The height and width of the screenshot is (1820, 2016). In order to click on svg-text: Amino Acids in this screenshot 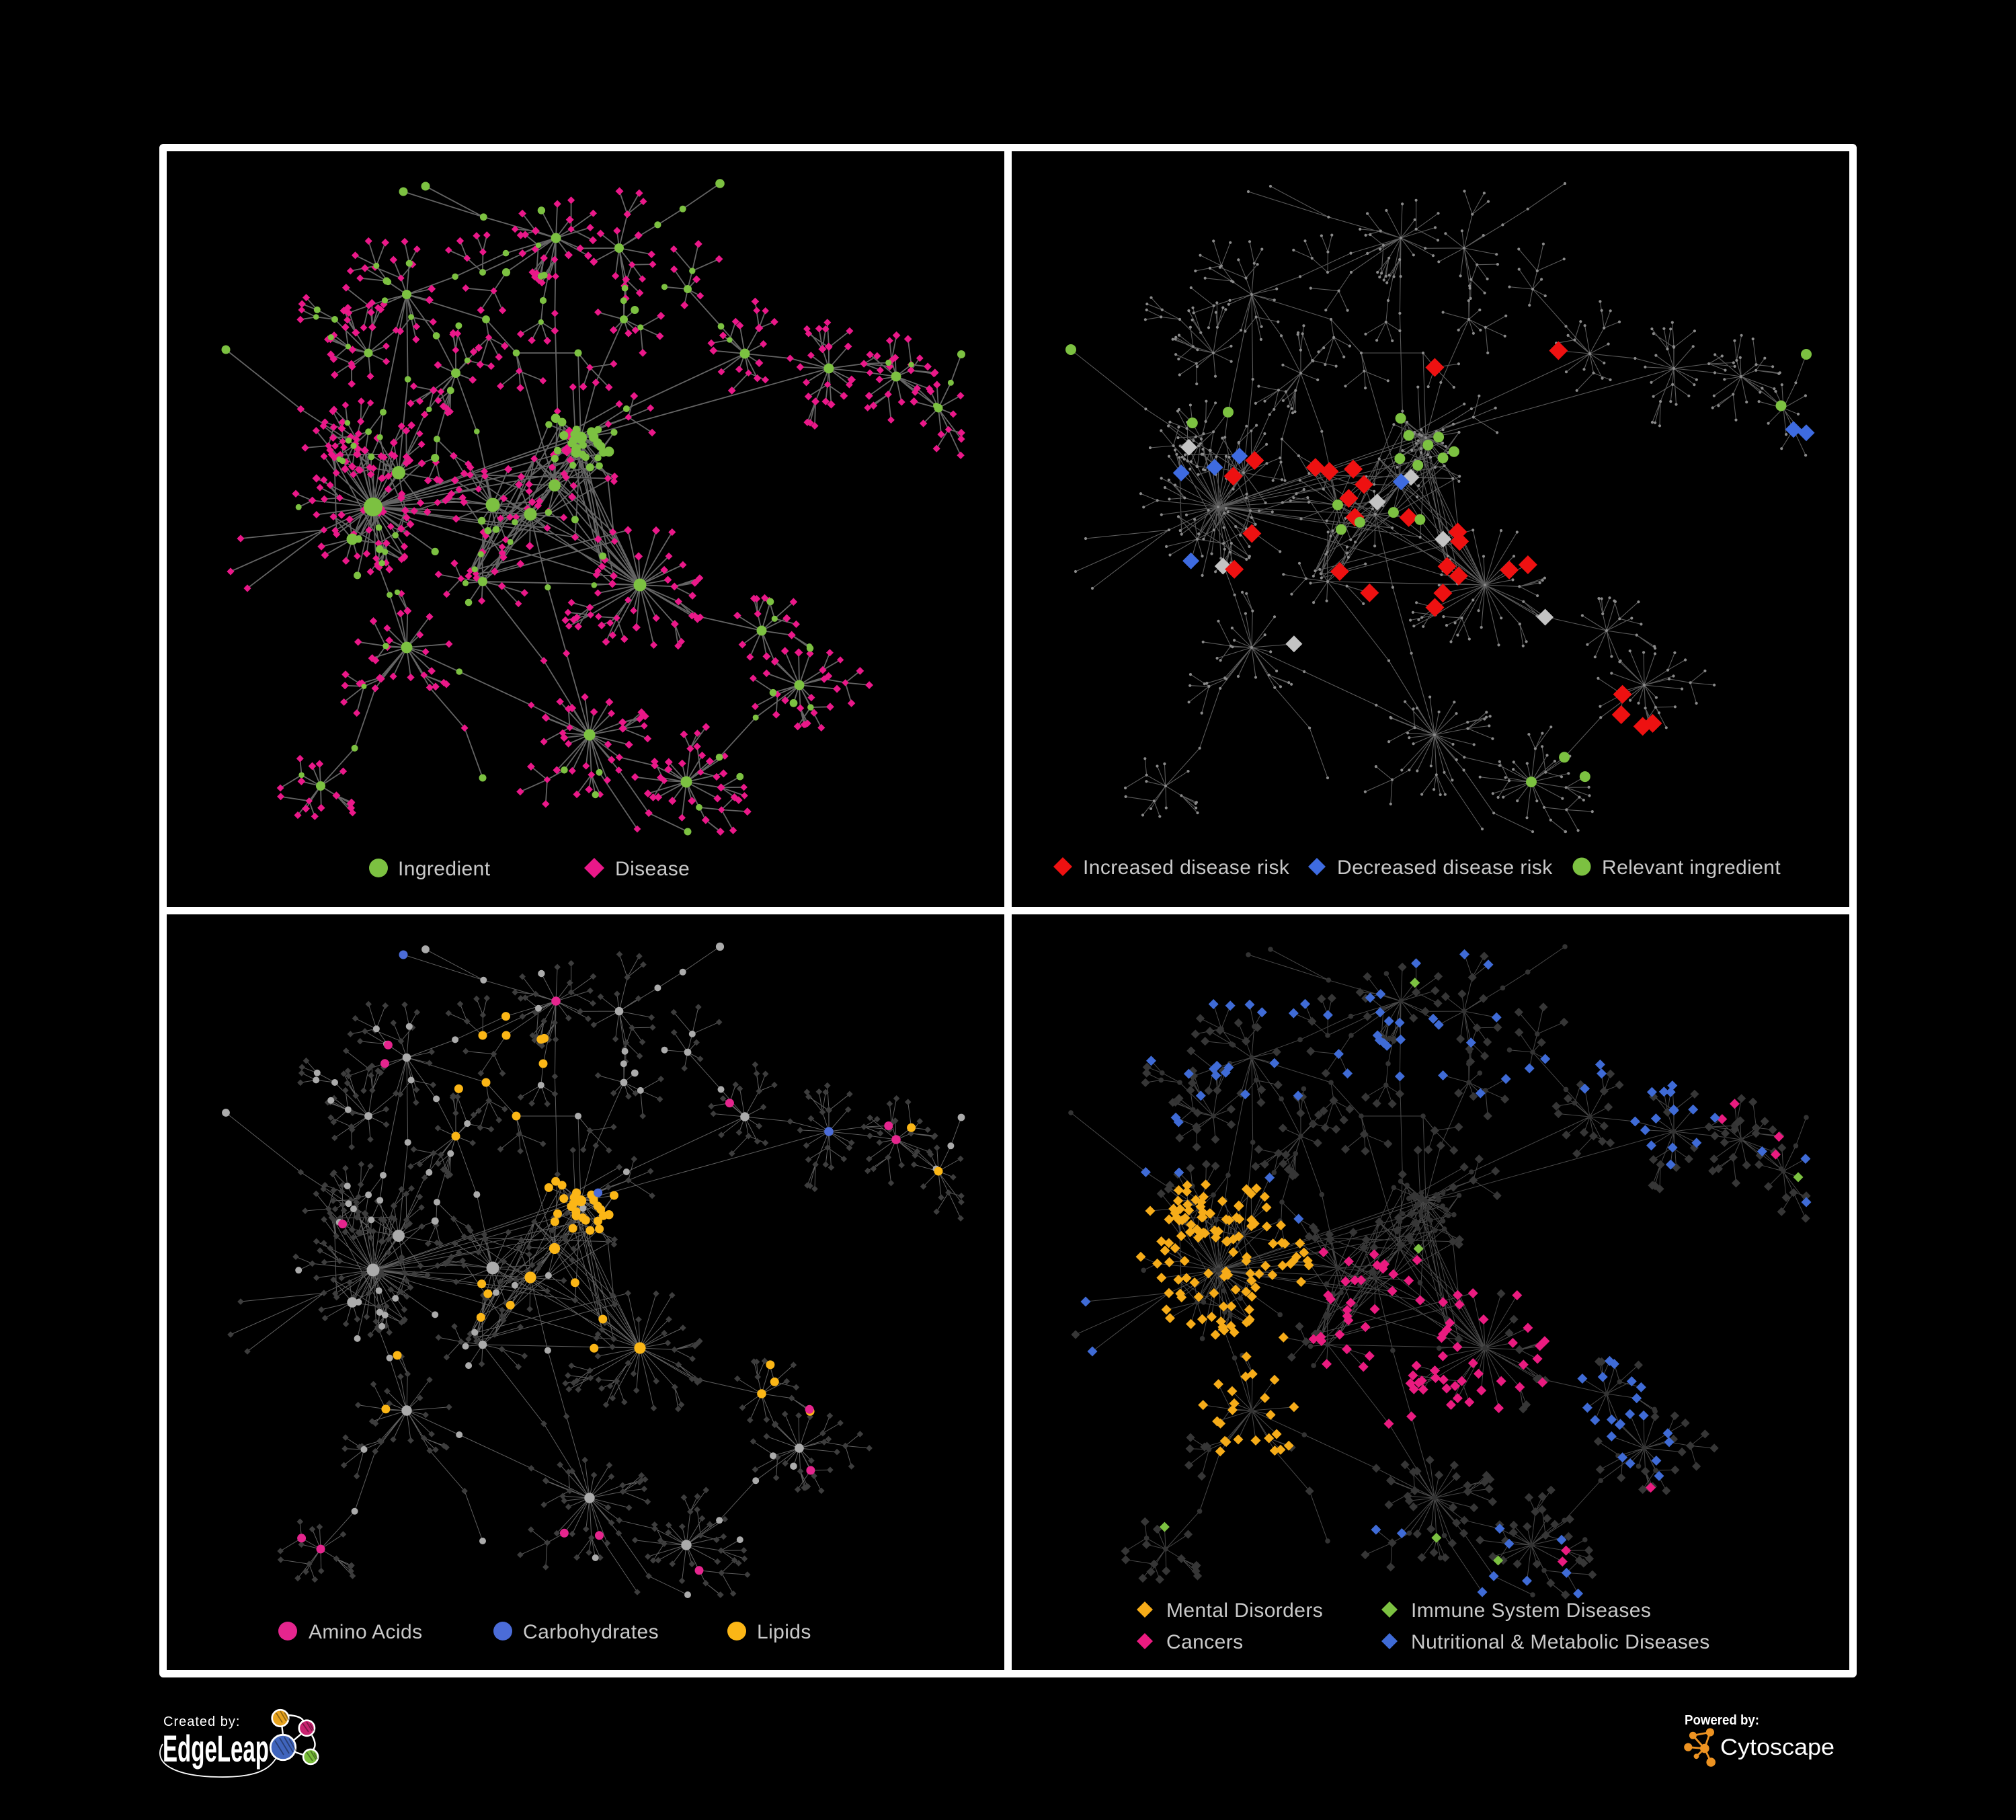, I will do `click(365, 1632)`.